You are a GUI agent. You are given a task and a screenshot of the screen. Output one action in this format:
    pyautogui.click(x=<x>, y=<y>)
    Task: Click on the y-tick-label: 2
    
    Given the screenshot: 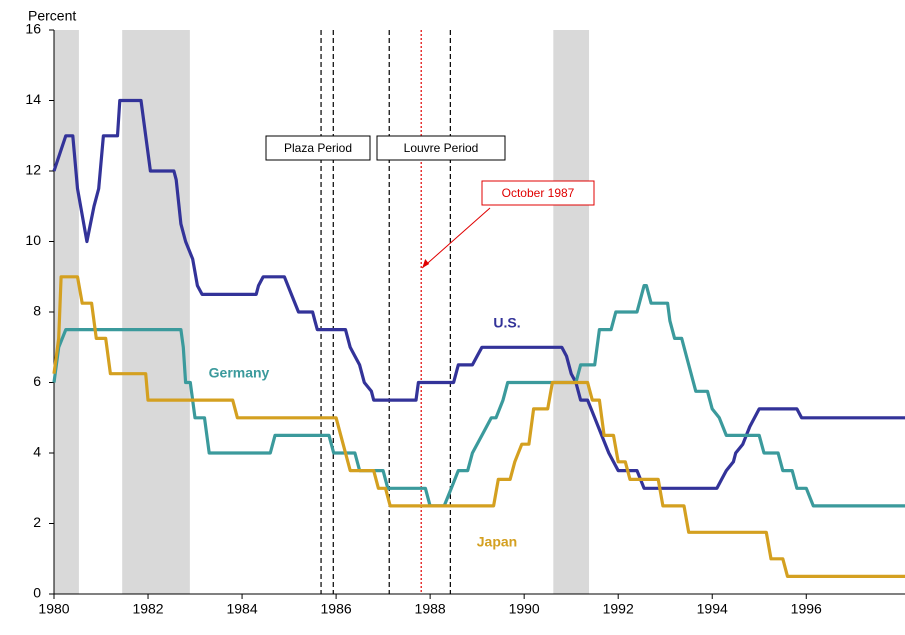 What is the action you would take?
    pyautogui.click(x=37, y=522)
    